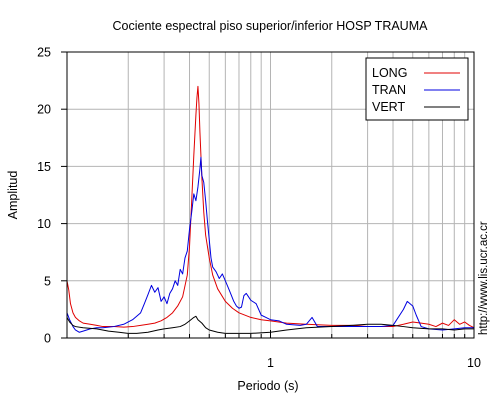  What do you see at coordinates (484, 278) in the screenshot?
I see `source-url: http://www.lis.ucr.ac.cr` at bounding box center [484, 278].